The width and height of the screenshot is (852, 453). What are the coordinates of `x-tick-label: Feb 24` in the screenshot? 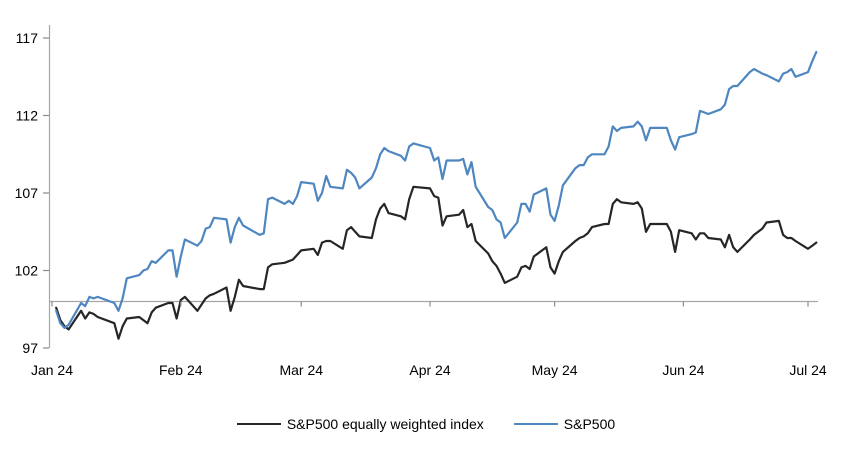 It's located at (181, 370).